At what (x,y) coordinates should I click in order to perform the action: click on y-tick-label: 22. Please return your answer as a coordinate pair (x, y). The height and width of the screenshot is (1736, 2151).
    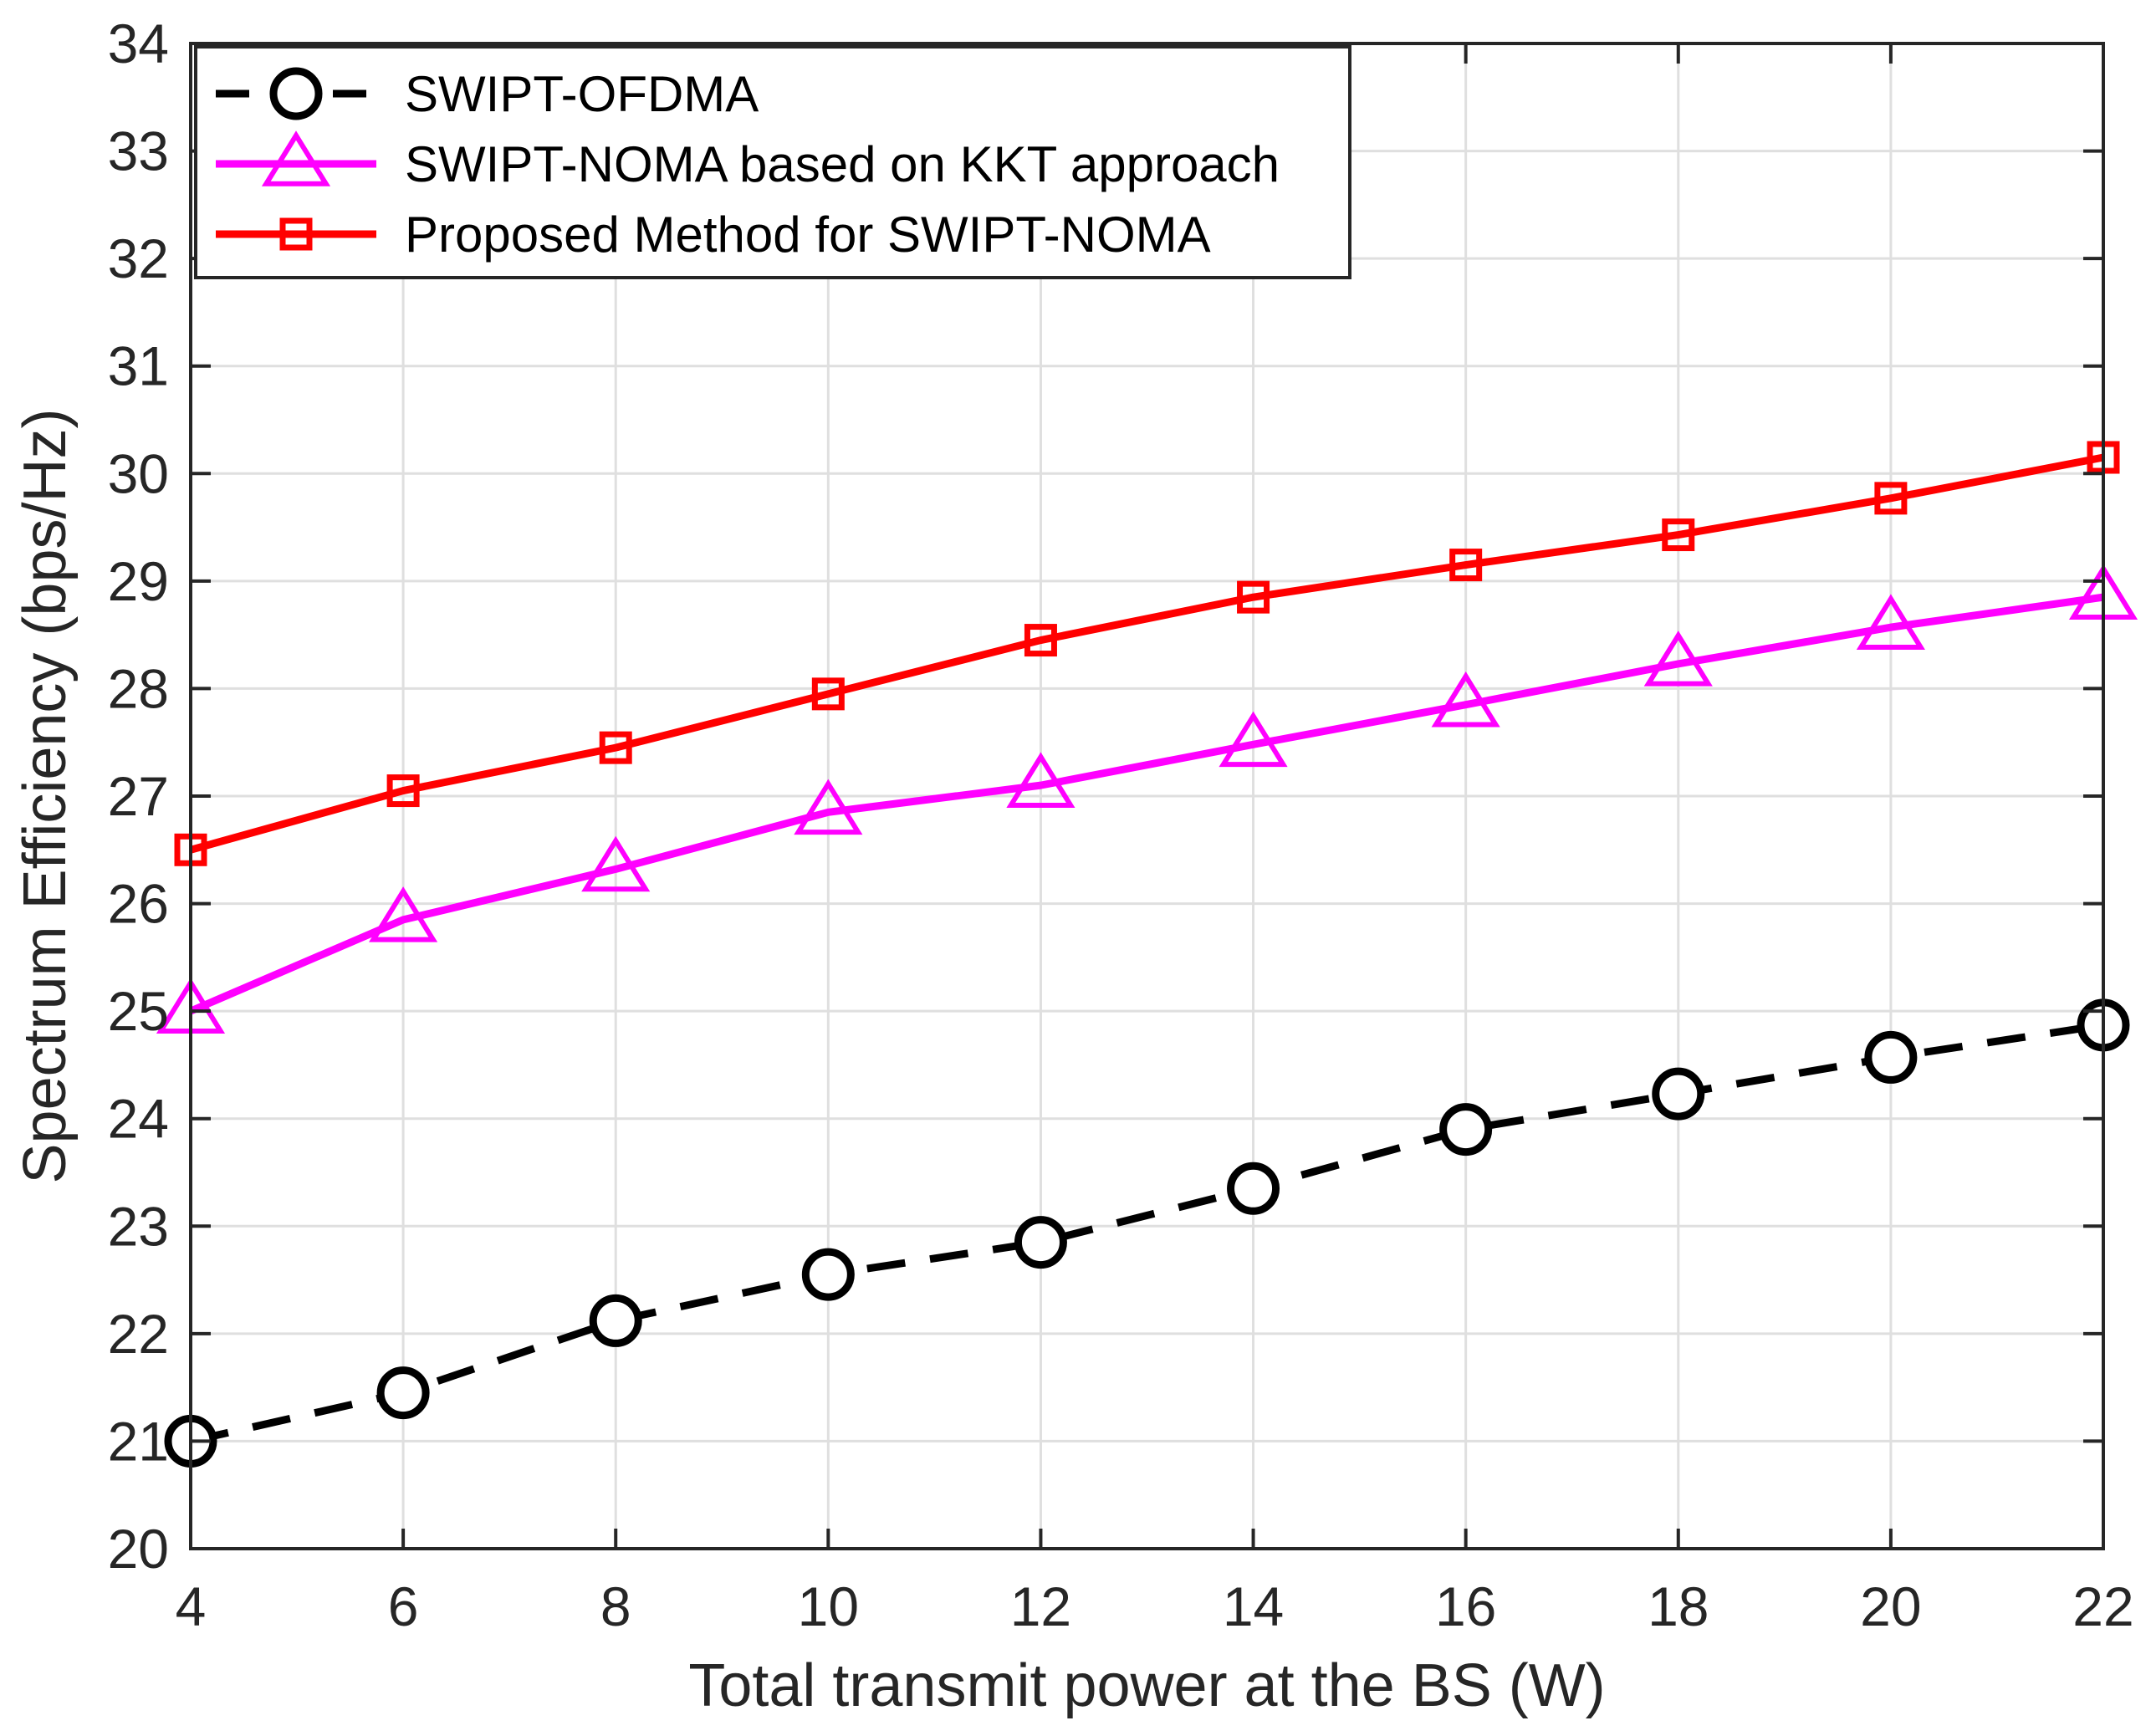
    Looking at the image, I should click on (138, 1334).